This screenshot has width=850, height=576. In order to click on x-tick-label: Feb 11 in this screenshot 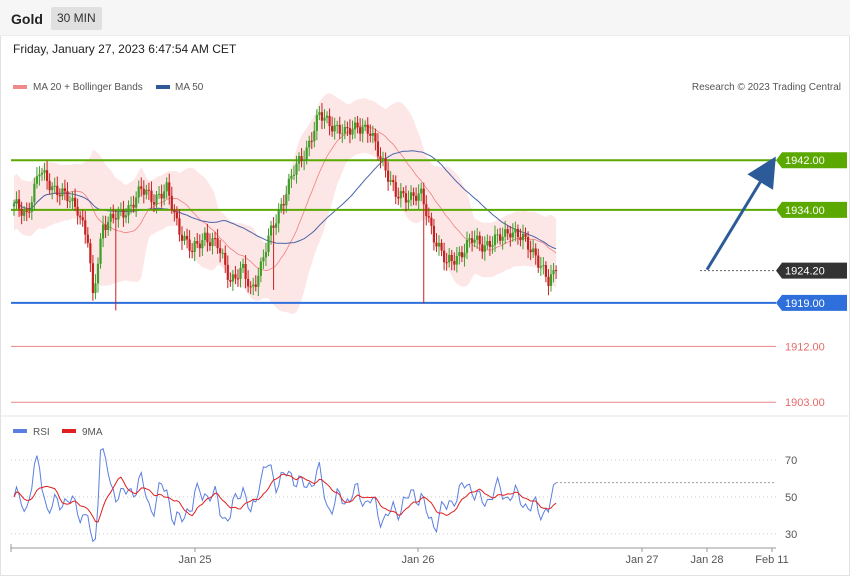, I will do `click(771, 560)`.